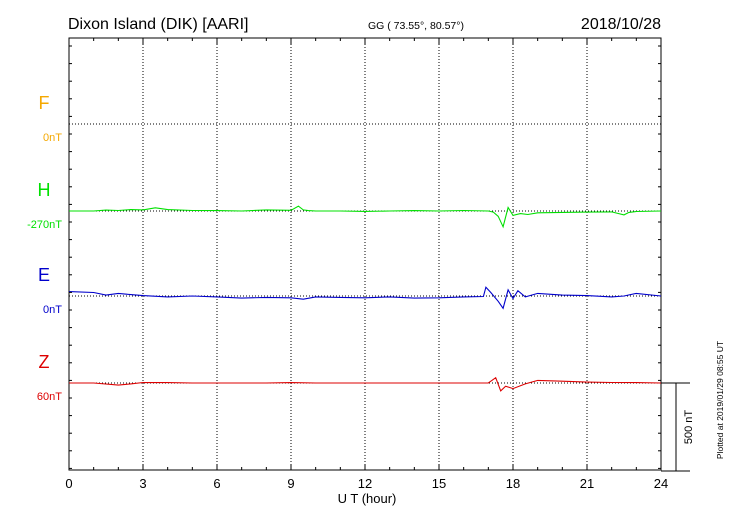  Describe the element at coordinates (365, 384) in the screenshot. I see `series-line-z` at that location.